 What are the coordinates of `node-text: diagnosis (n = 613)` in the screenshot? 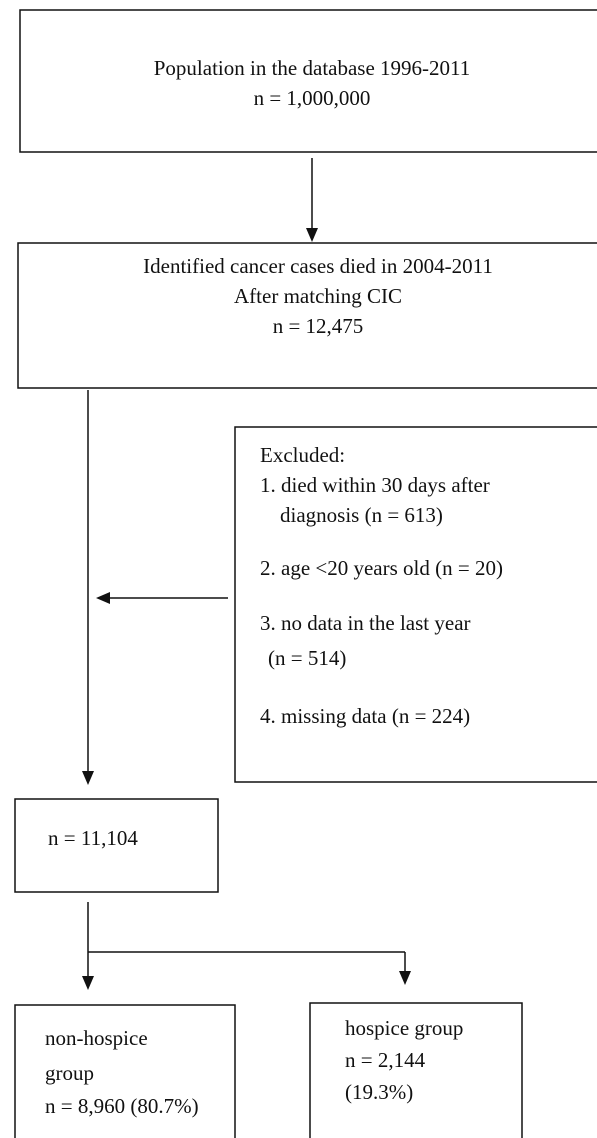 It's located at (361, 515).